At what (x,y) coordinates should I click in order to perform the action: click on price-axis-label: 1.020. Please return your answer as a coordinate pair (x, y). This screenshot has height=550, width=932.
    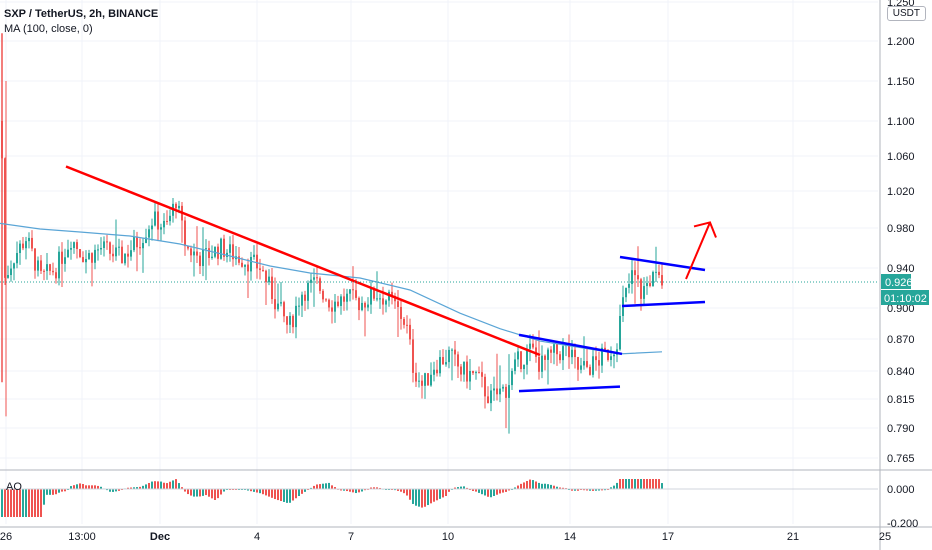
    Looking at the image, I should click on (901, 192).